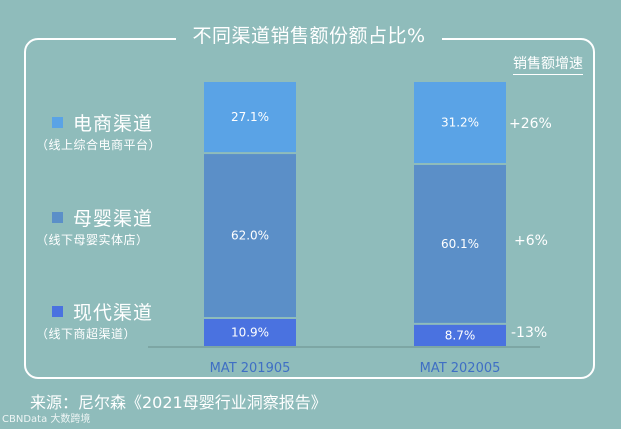  I want to click on bar-label-1-1: 60.1%, so click(460, 244).